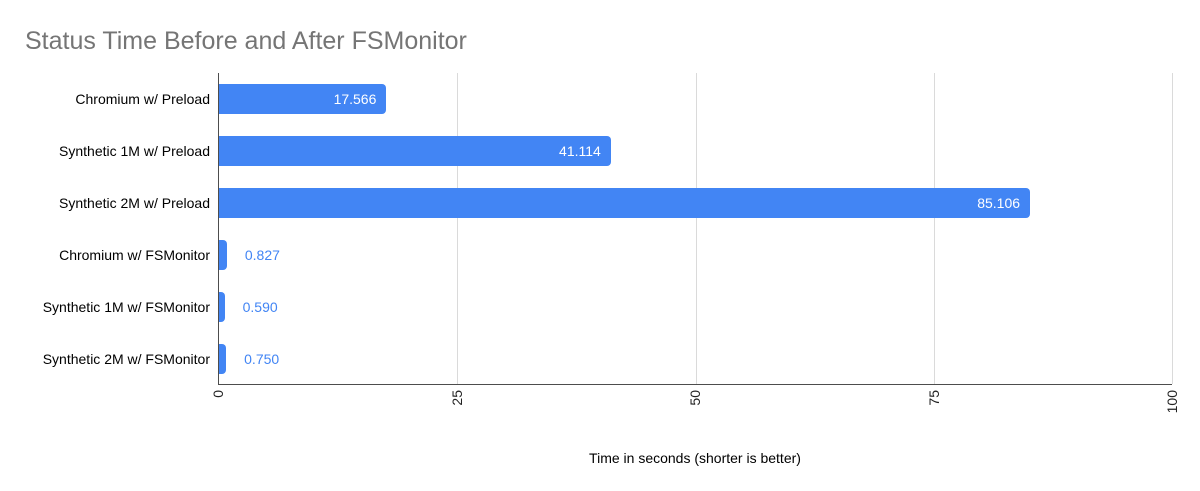 The width and height of the screenshot is (1200, 491). What do you see at coordinates (222, 307) in the screenshot?
I see `bar-synthetic-1m-w-fsmonitor` at bounding box center [222, 307].